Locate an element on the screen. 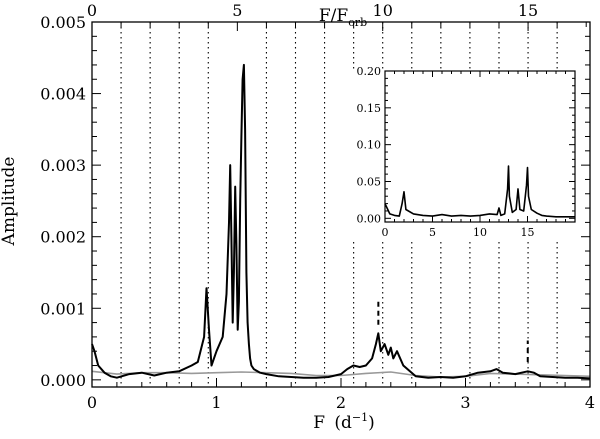  inset-x-tick-label: 0 is located at coordinates (385, 232).